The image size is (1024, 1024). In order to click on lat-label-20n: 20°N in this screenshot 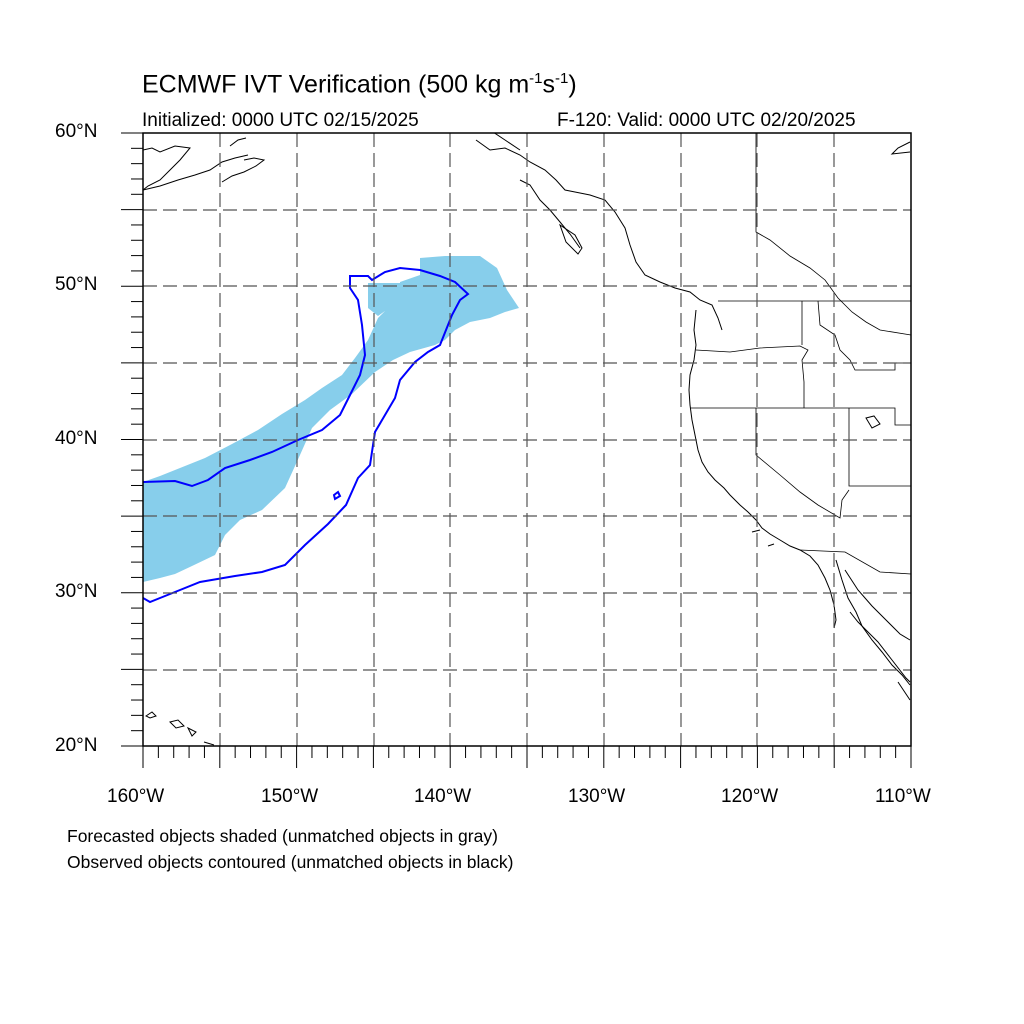, I will do `click(76, 745)`.